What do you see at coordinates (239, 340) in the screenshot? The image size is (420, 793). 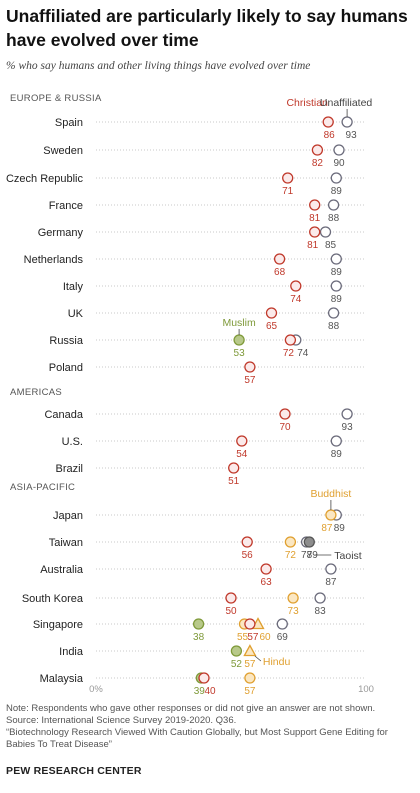 I see `marker-russia-muslim` at bounding box center [239, 340].